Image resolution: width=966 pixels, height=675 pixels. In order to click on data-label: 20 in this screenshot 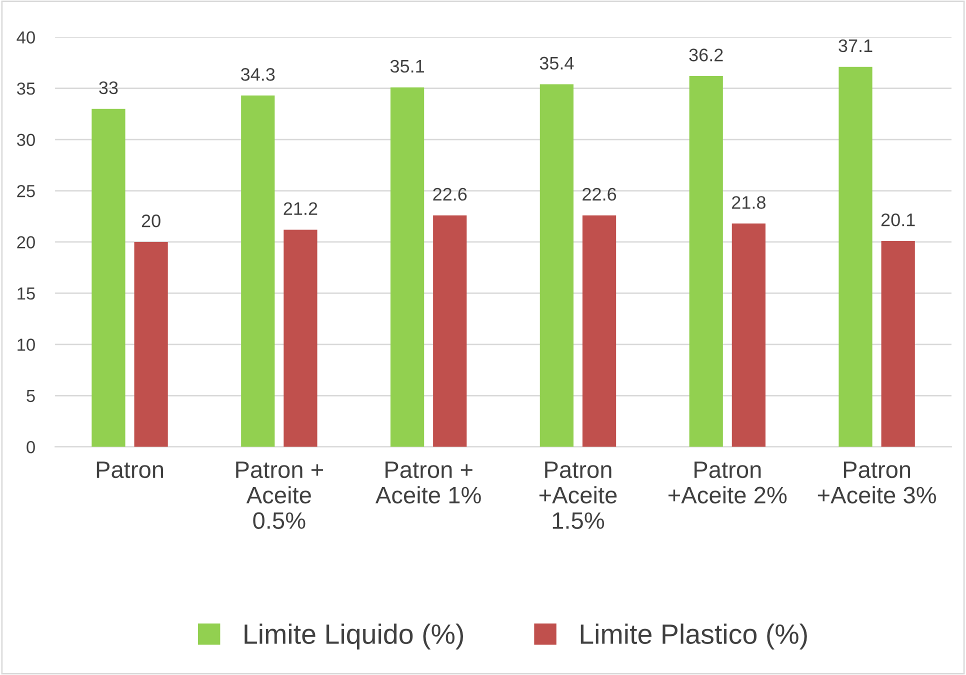, I will do `click(151, 221)`.